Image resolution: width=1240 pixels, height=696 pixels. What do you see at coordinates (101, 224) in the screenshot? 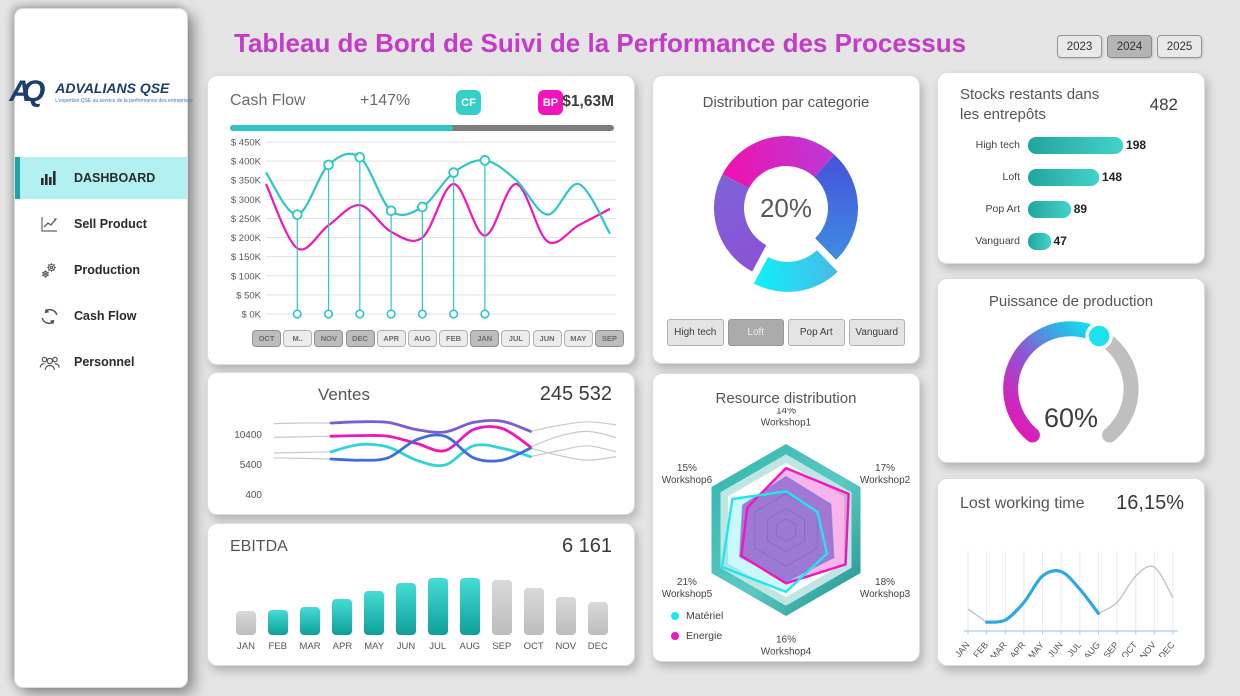
I see `sidebar-item-sell-product: Sell Product` at bounding box center [101, 224].